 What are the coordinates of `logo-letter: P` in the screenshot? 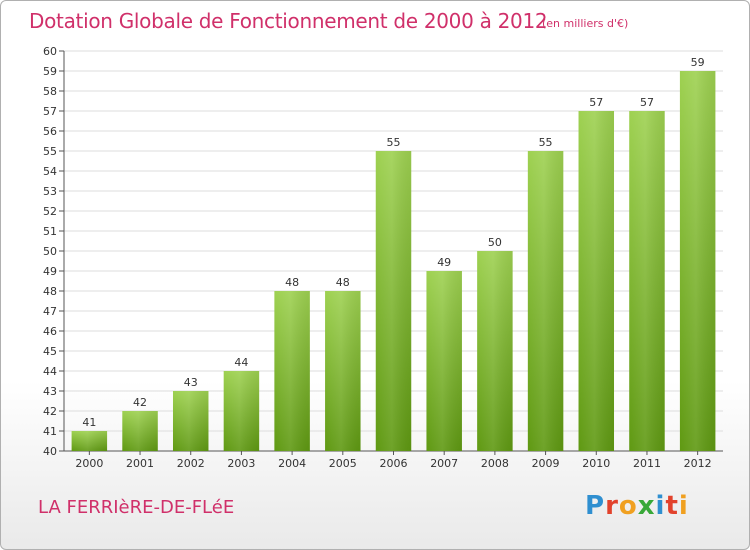 It's located at (595, 506).